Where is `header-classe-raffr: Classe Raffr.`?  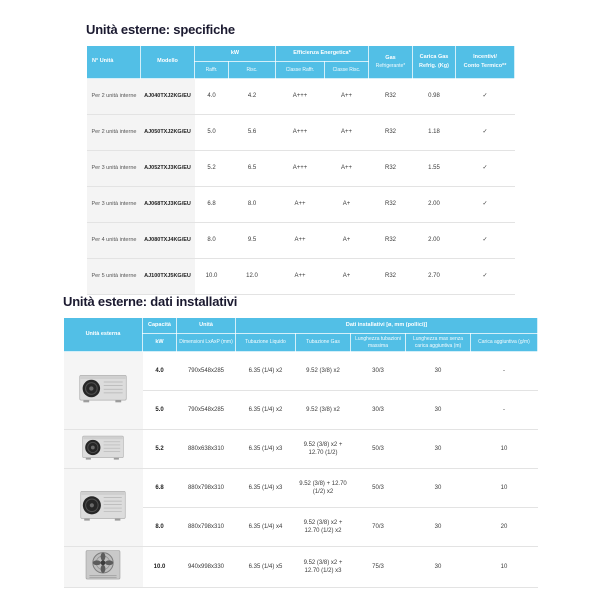 header-classe-raffr: Classe Raffr. is located at coordinates (300, 70).